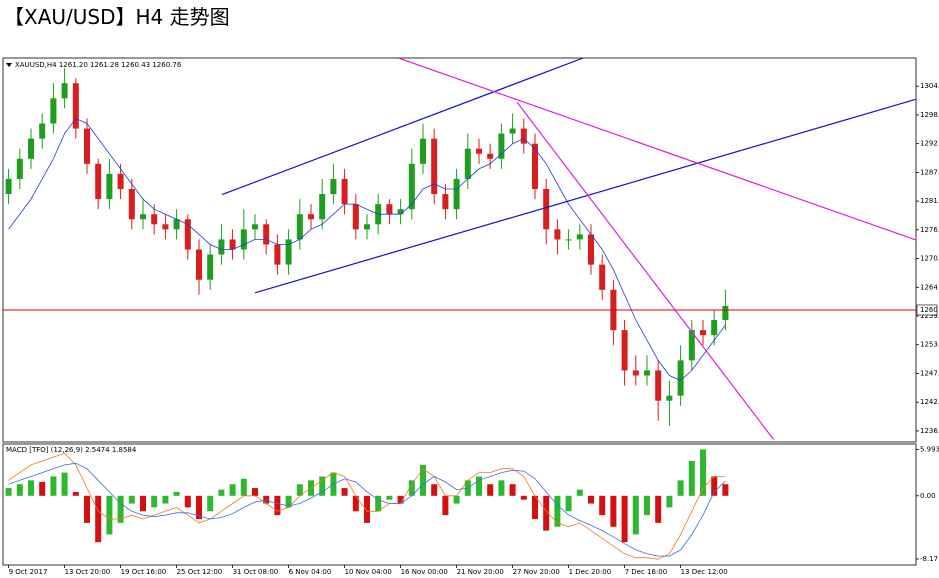 The width and height of the screenshot is (939, 578). Describe the element at coordinates (88, 572) in the screenshot. I see `x-tick-label: 13 Oct 20:00` at that location.